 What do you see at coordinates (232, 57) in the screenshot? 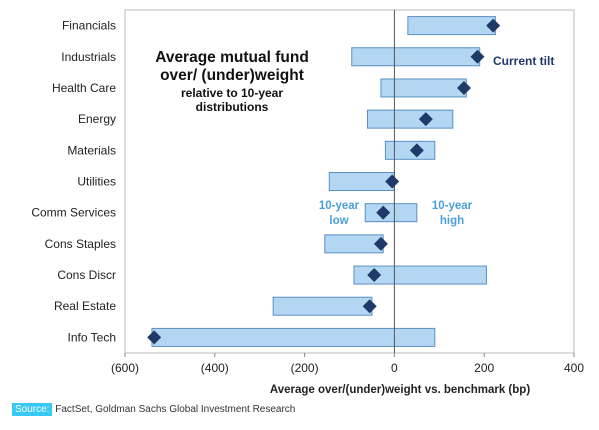
I see `chart-title-line-1: Average mutual fund` at bounding box center [232, 57].